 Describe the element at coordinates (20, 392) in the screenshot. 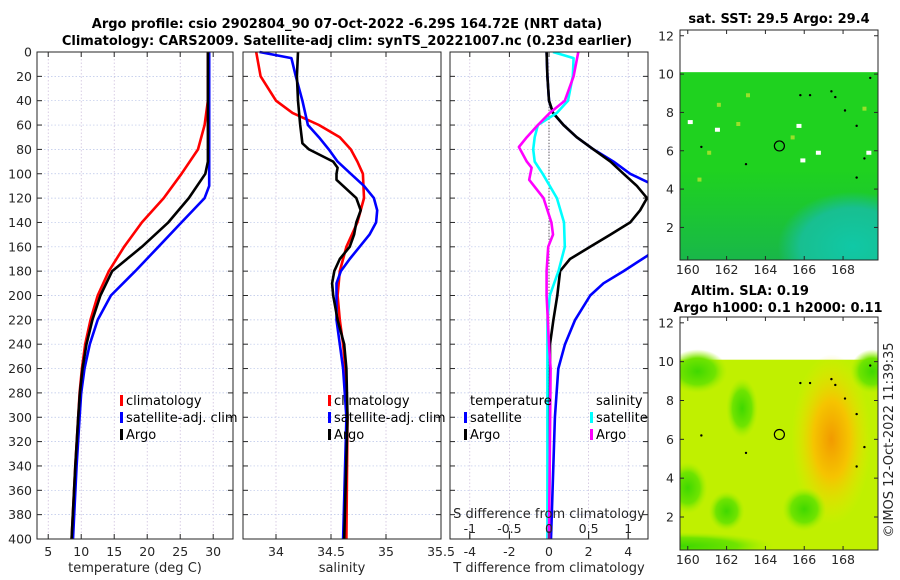

I see `y-tick-label: 280` at that location.